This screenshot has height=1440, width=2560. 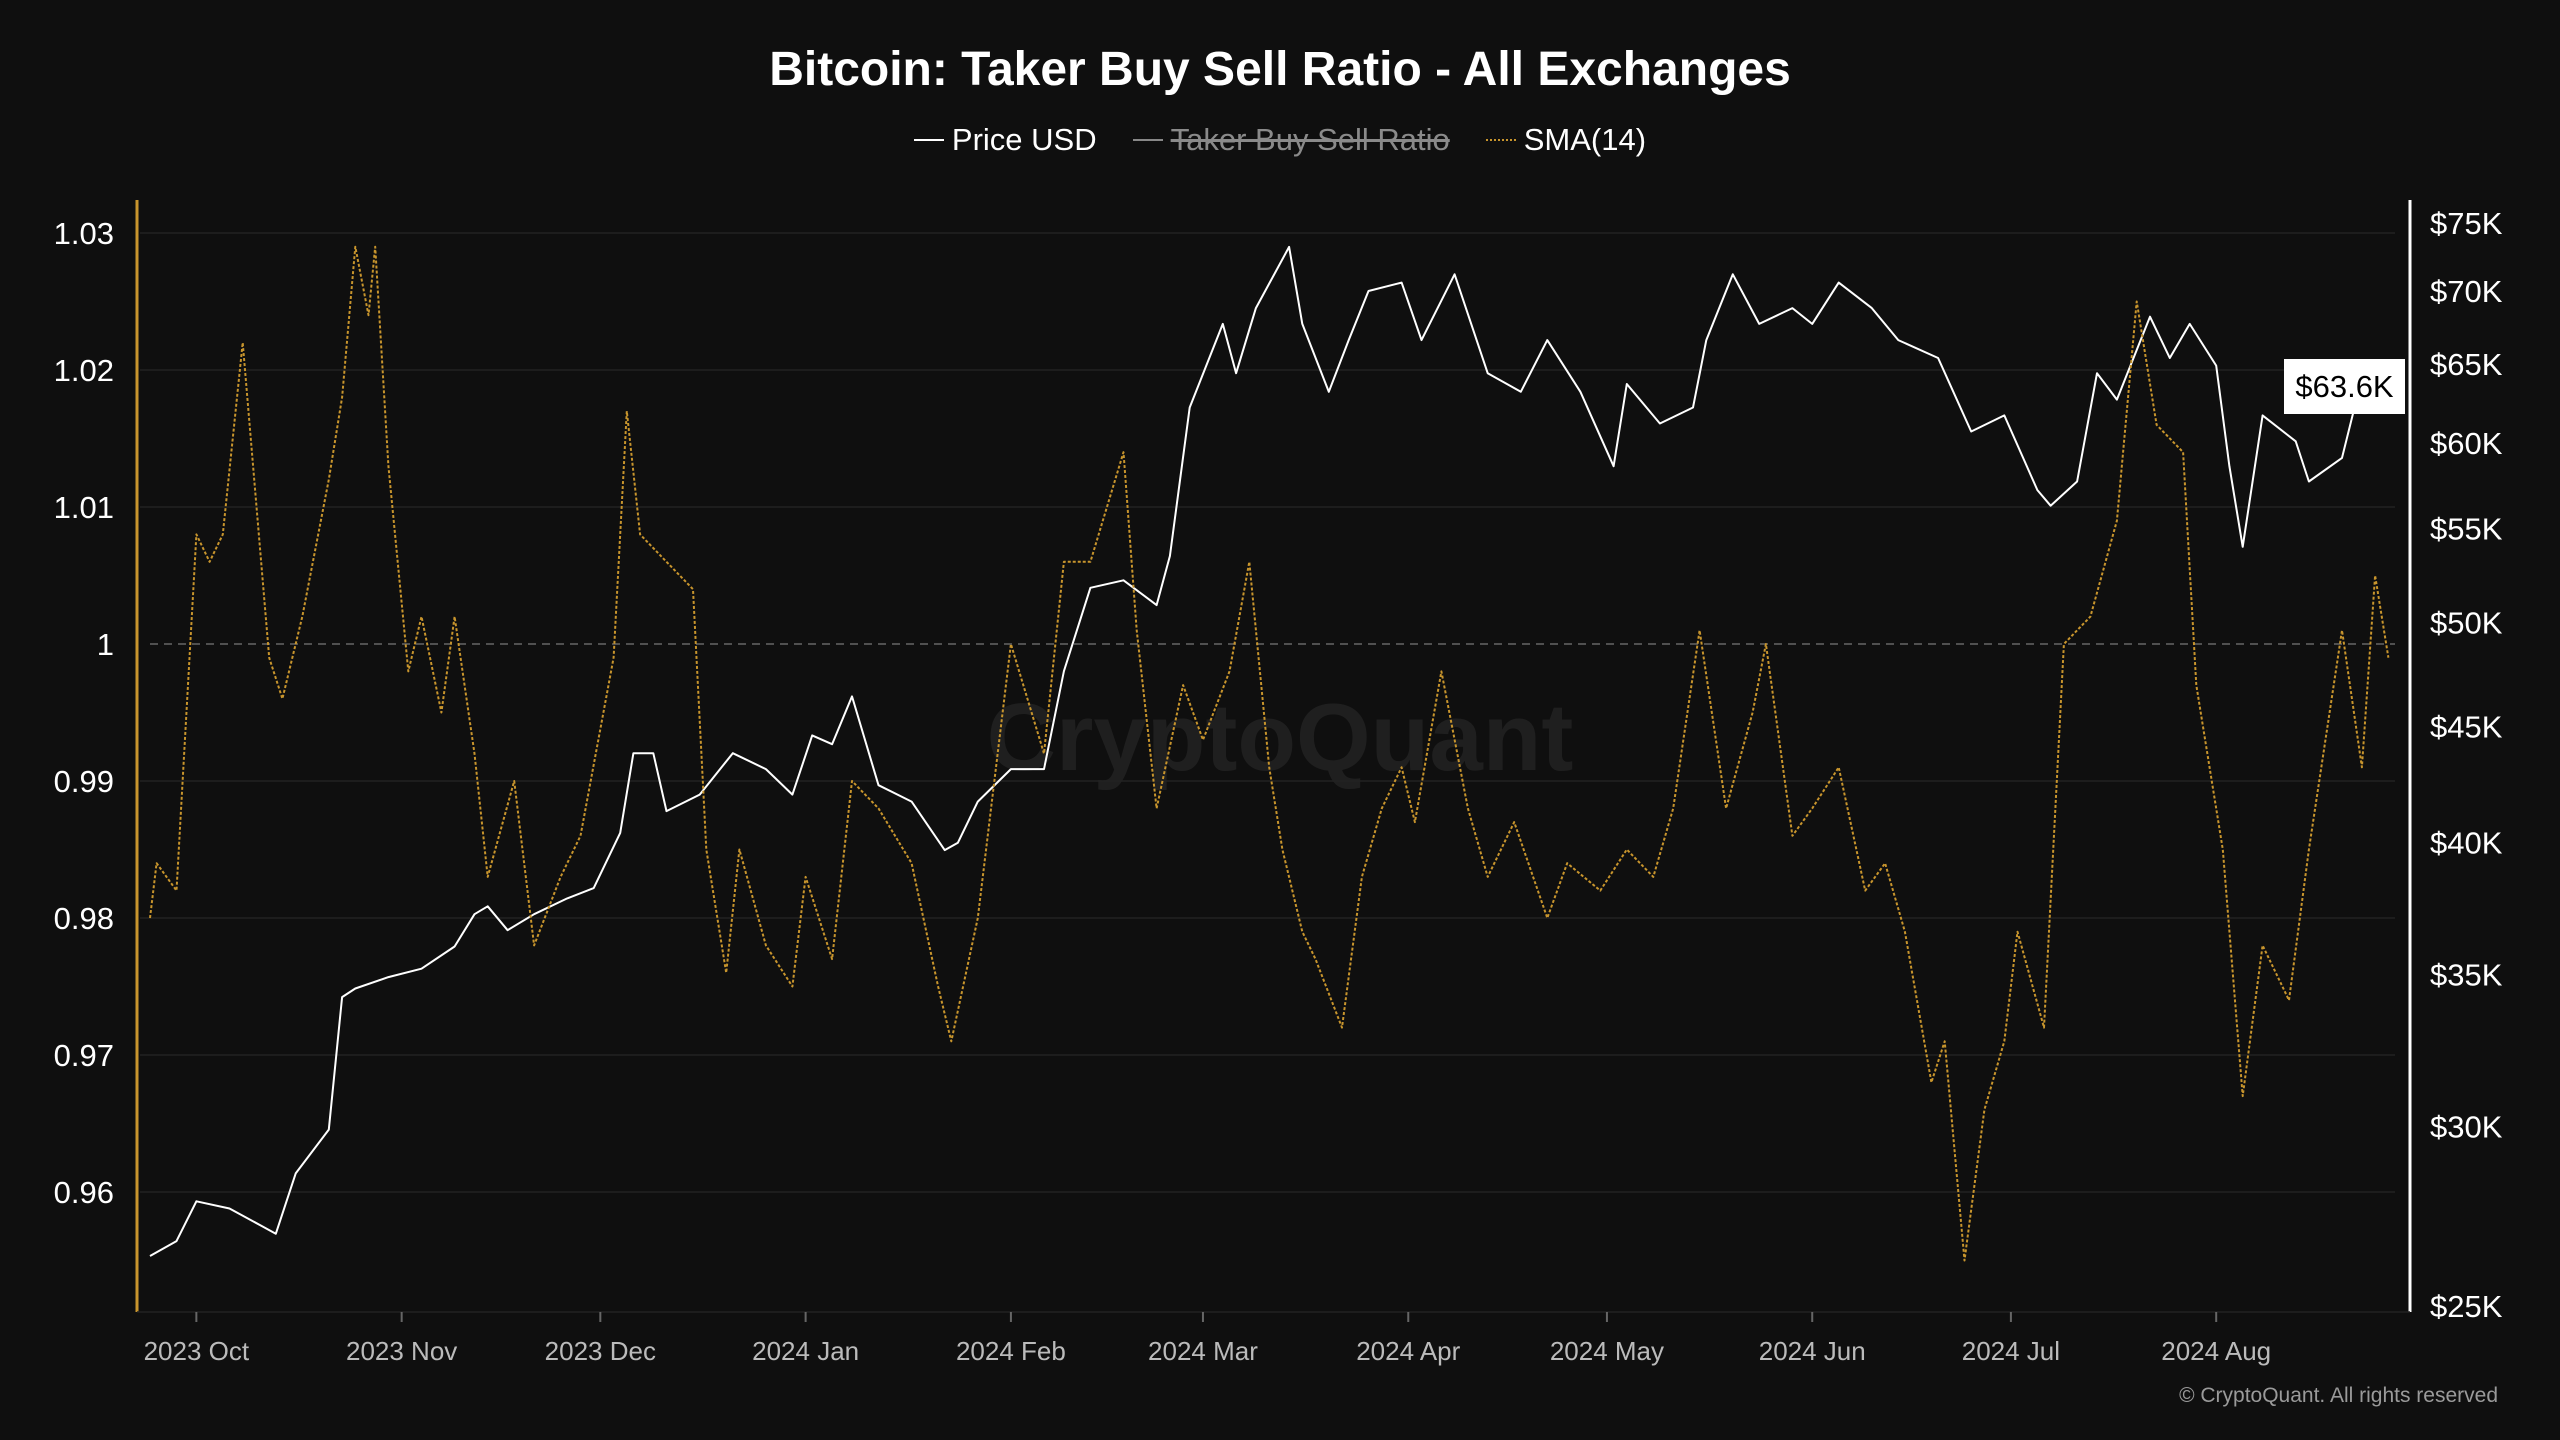 I want to click on left-tick-label: 0.99, so click(x=84, y=781).